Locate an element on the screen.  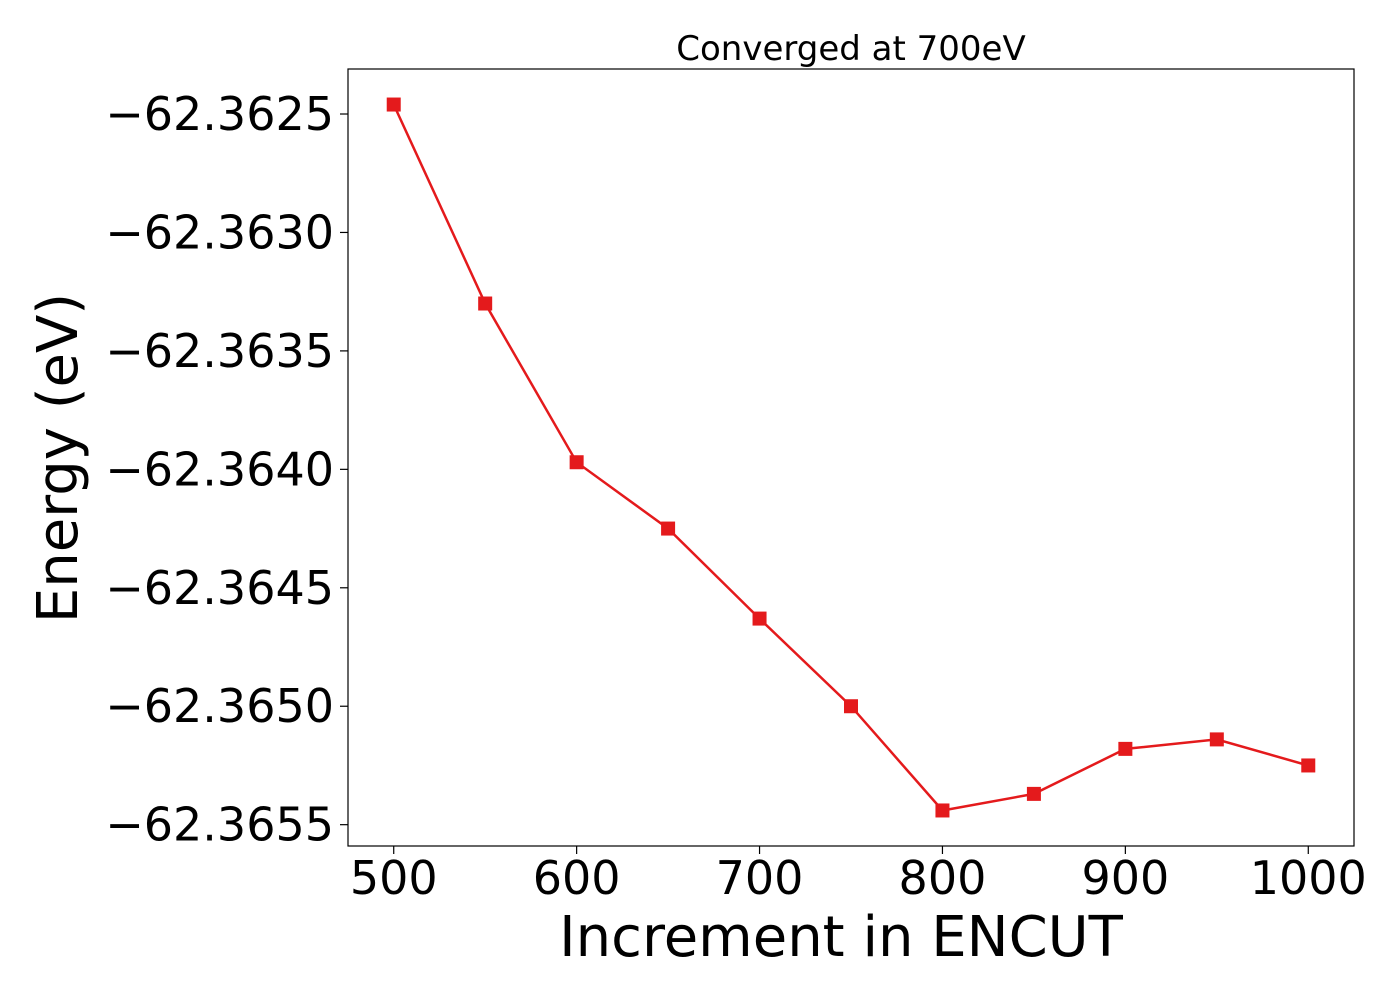
y-tick-label: −62.3635 is located at coordinates (219, 351).